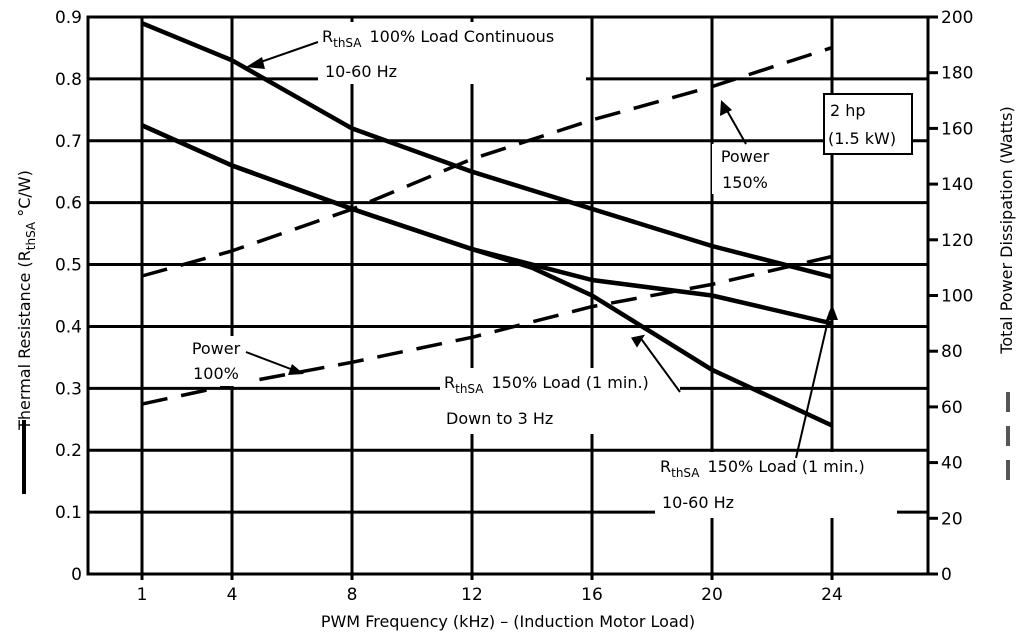 Image resolution: width=1024 pixels, height=637 pixels. I want to click on y-left-tick-label-7: 0.7, so click(68, 142).